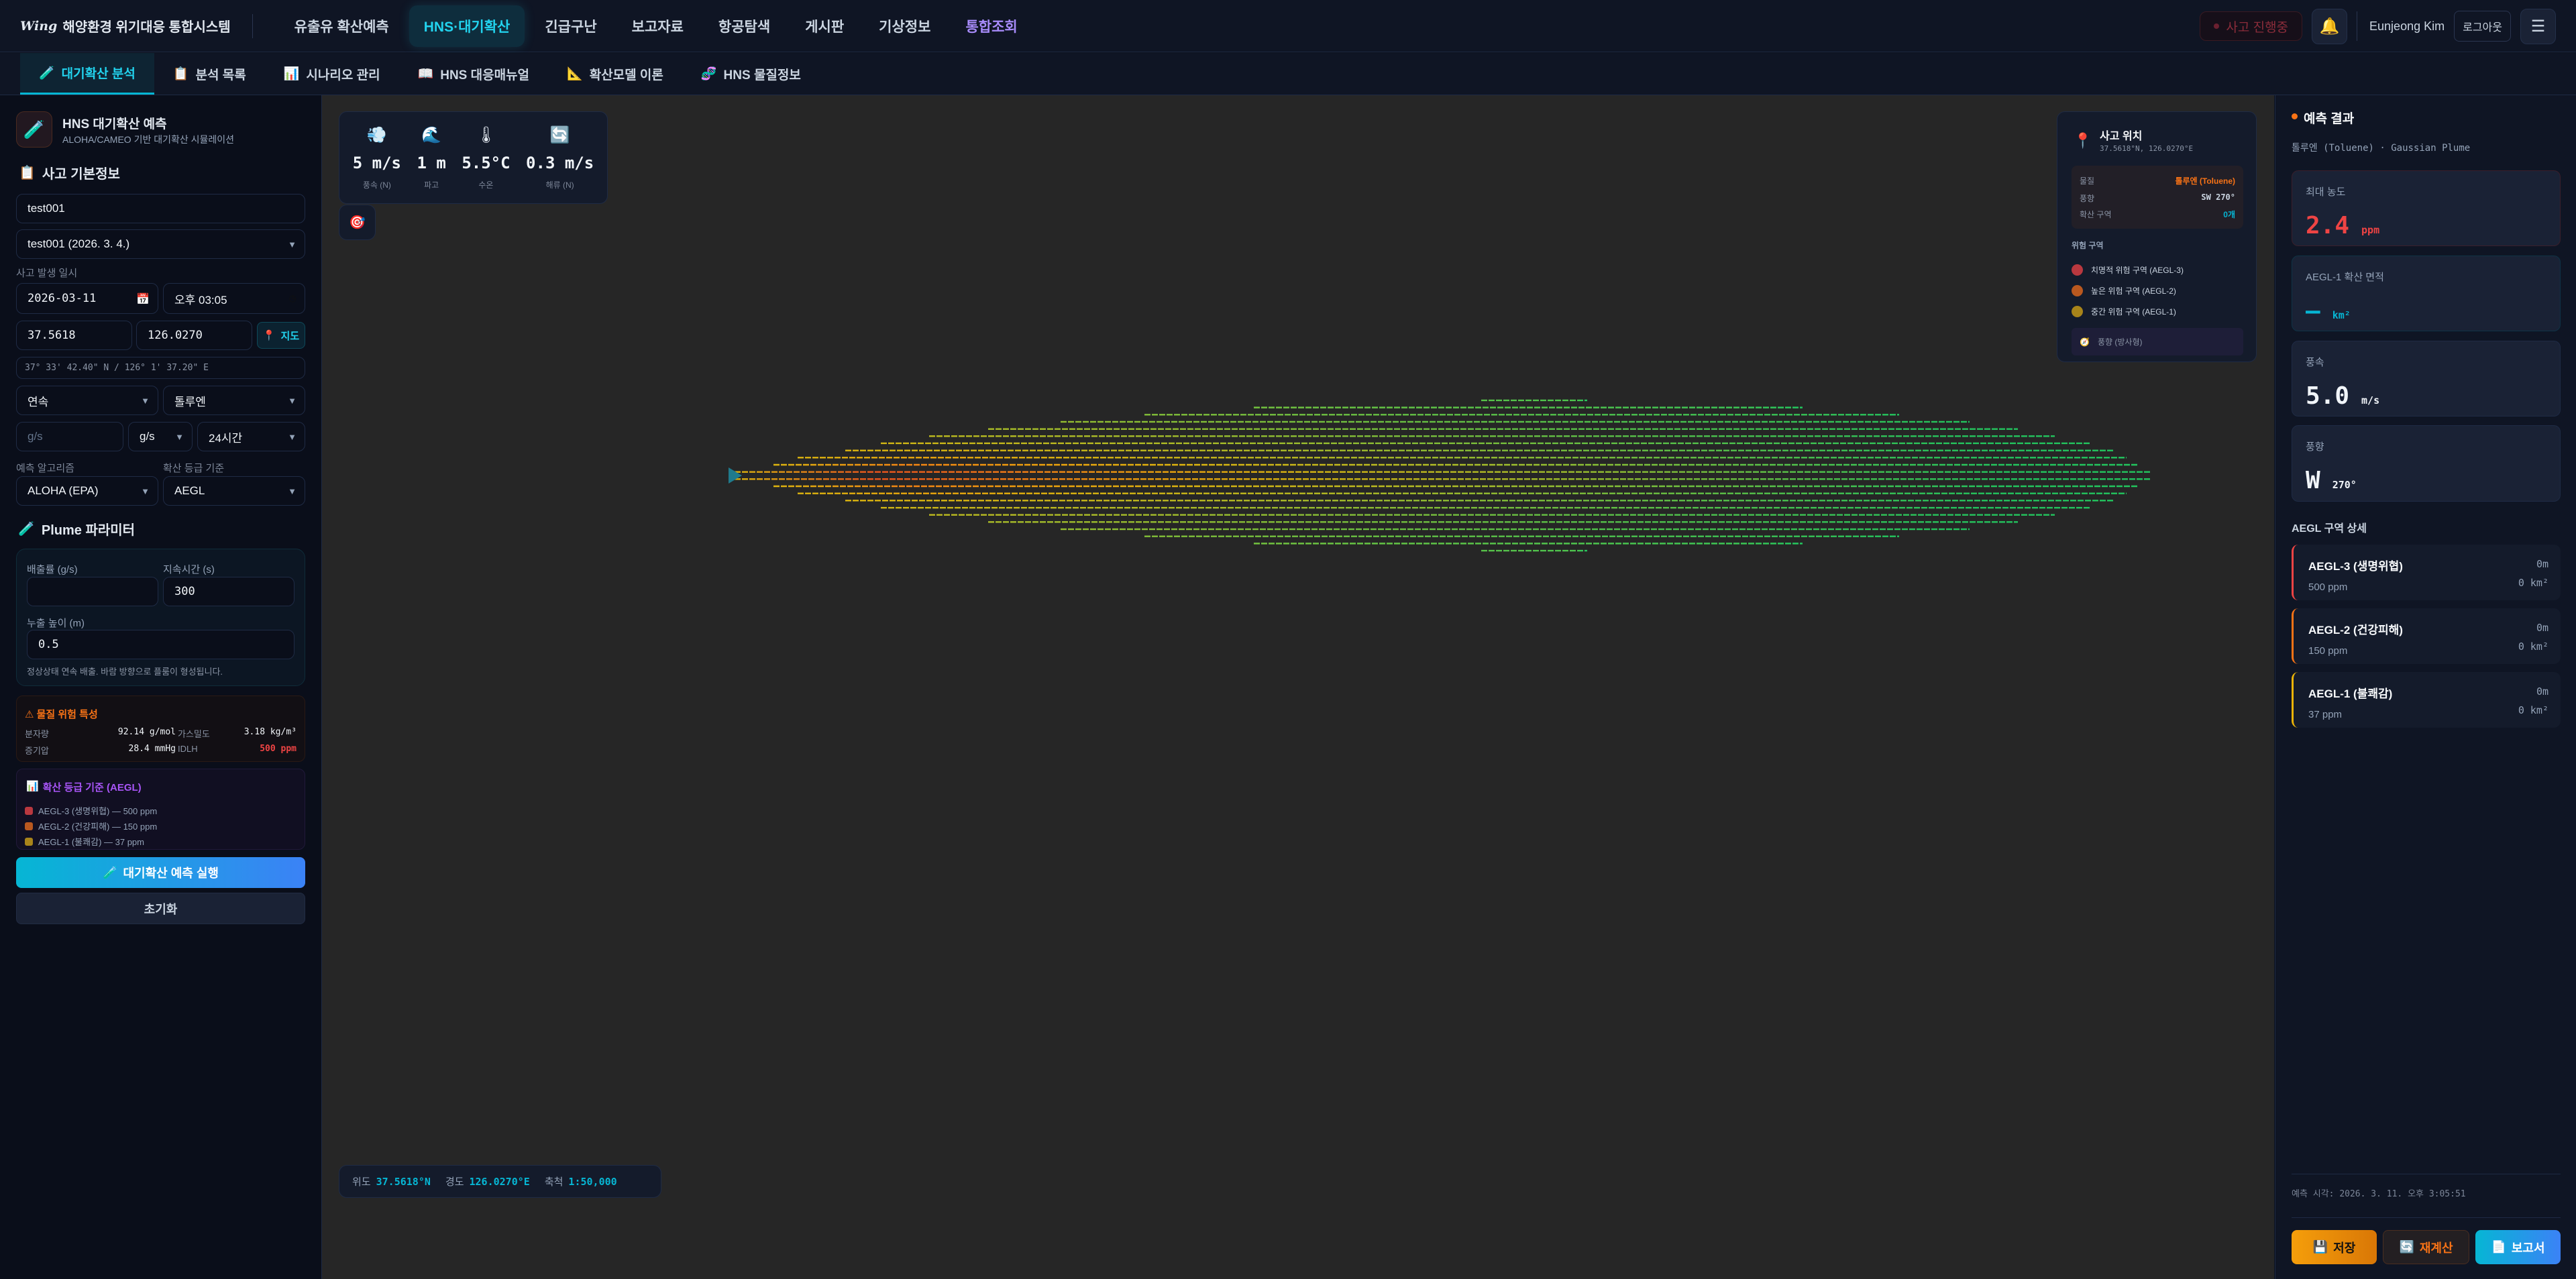 The image size is (2576, 1279). Describe the element at coordinates (52, 569) in the screenshot. I see `rate-label: 배출률 (g/s)` at that location.